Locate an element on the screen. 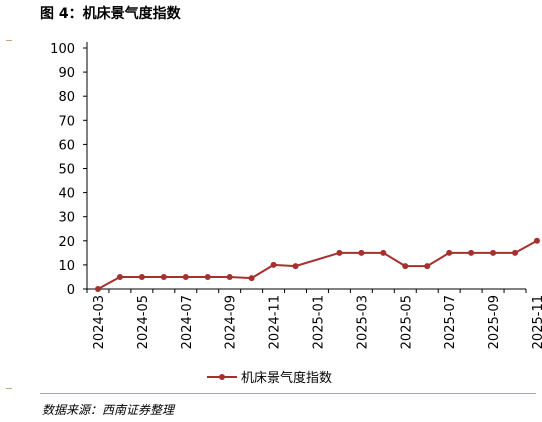  x-tick-label: 2025-01 is located at coordinates (318, 322).